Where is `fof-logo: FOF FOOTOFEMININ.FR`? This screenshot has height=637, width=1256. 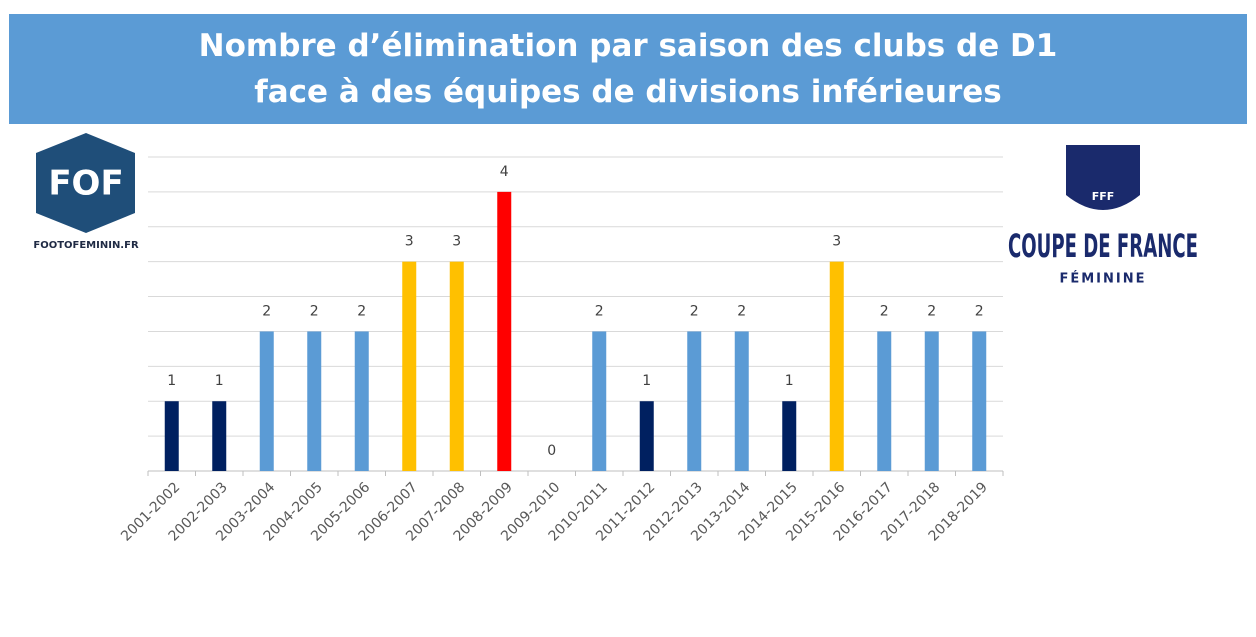
fof-logo: FOF FOOTOFEMININ.FR is located at coordinates (86, 192).